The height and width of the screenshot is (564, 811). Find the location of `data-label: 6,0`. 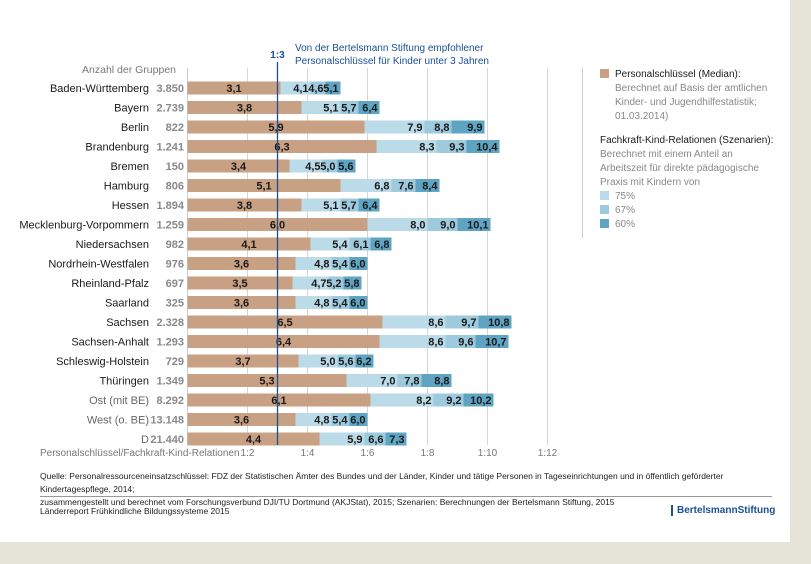

data-label: 6,0 is located at coordinates (357, 265).